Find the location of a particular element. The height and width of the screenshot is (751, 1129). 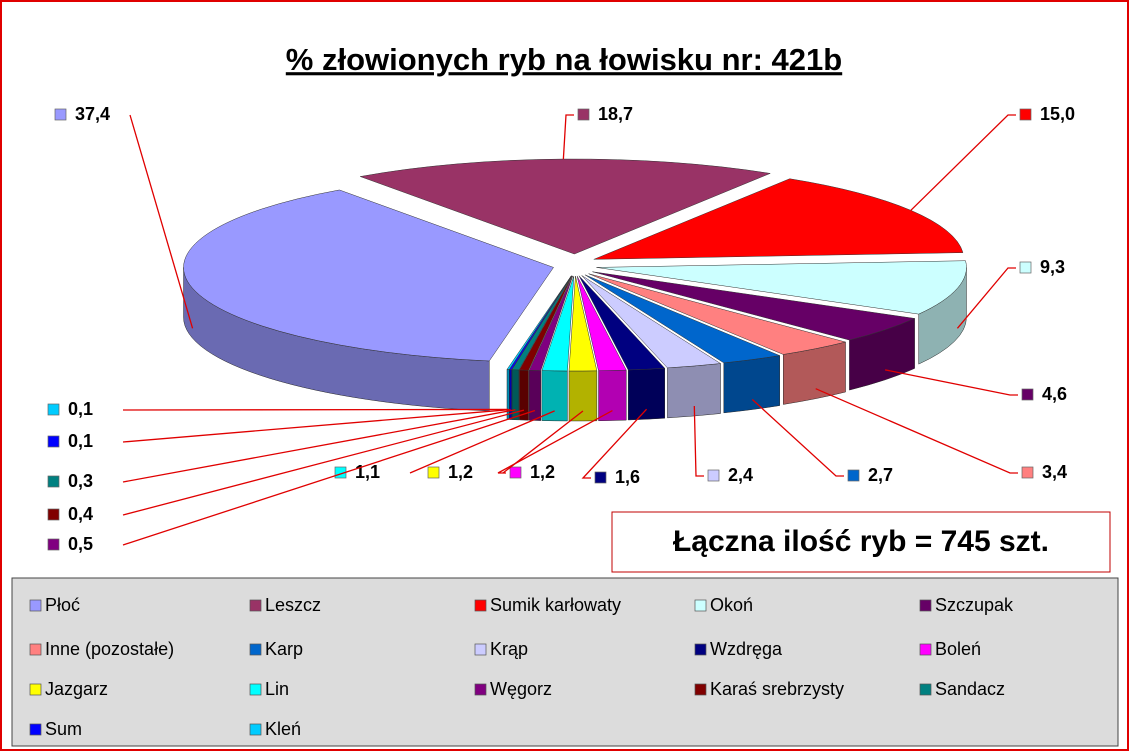

data-label: 2,4 is located at coordinates (740, 475).